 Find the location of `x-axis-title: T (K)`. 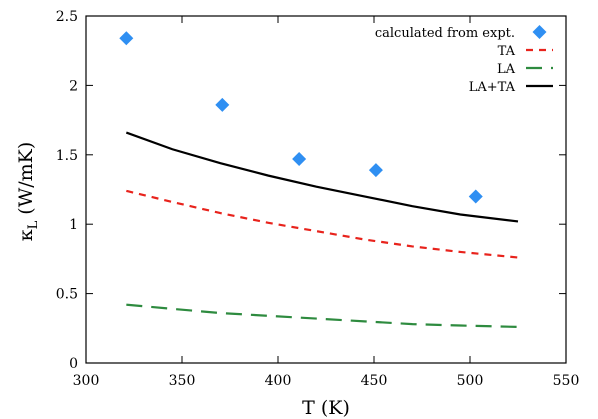

x-axis-title: T (K) is located at coordinates (326, 408).